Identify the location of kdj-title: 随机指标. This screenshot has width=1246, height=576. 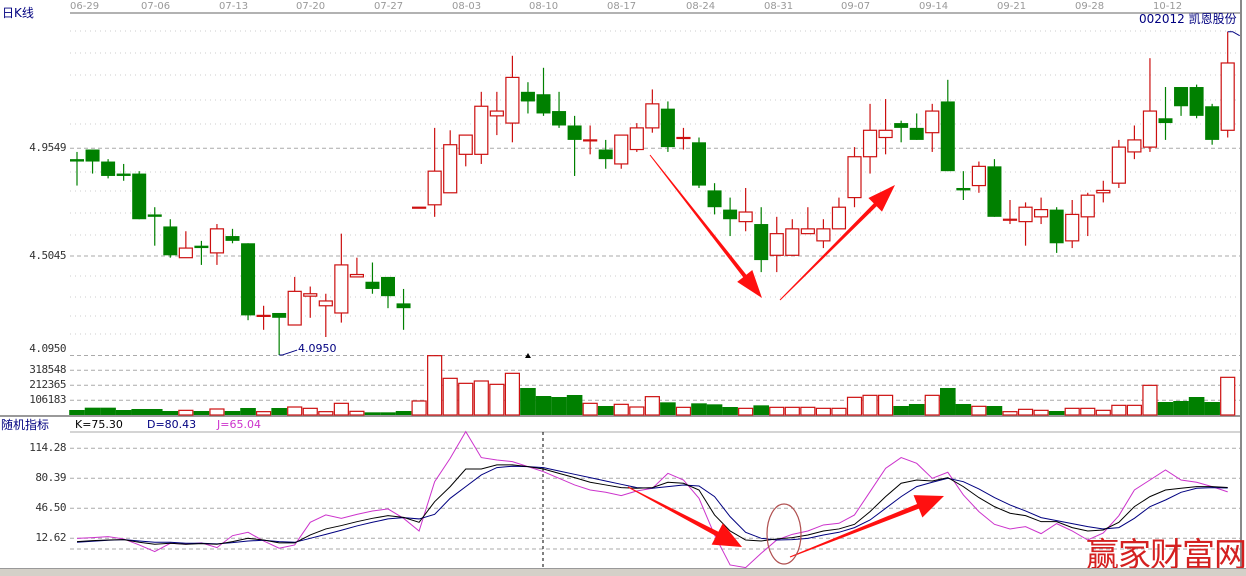
(25, 425).